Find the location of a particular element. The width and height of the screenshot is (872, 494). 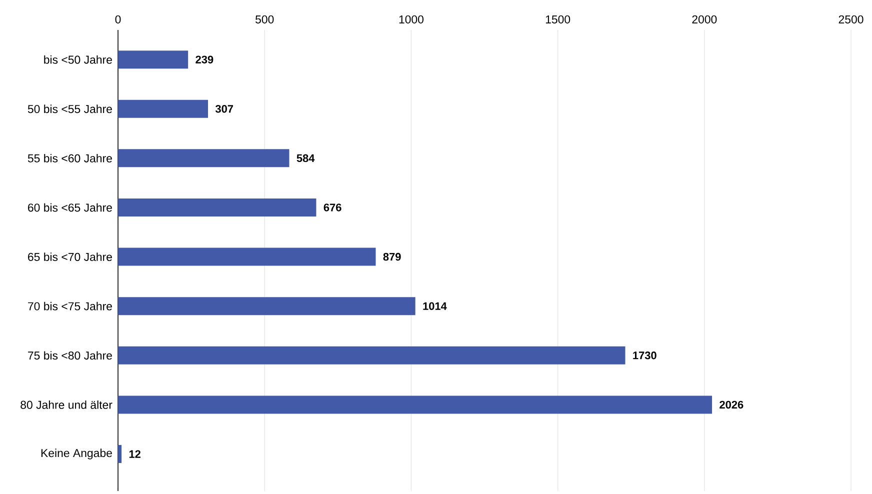

y-tick-label: bis <50 Jahre is located at coordinates (78, 59).